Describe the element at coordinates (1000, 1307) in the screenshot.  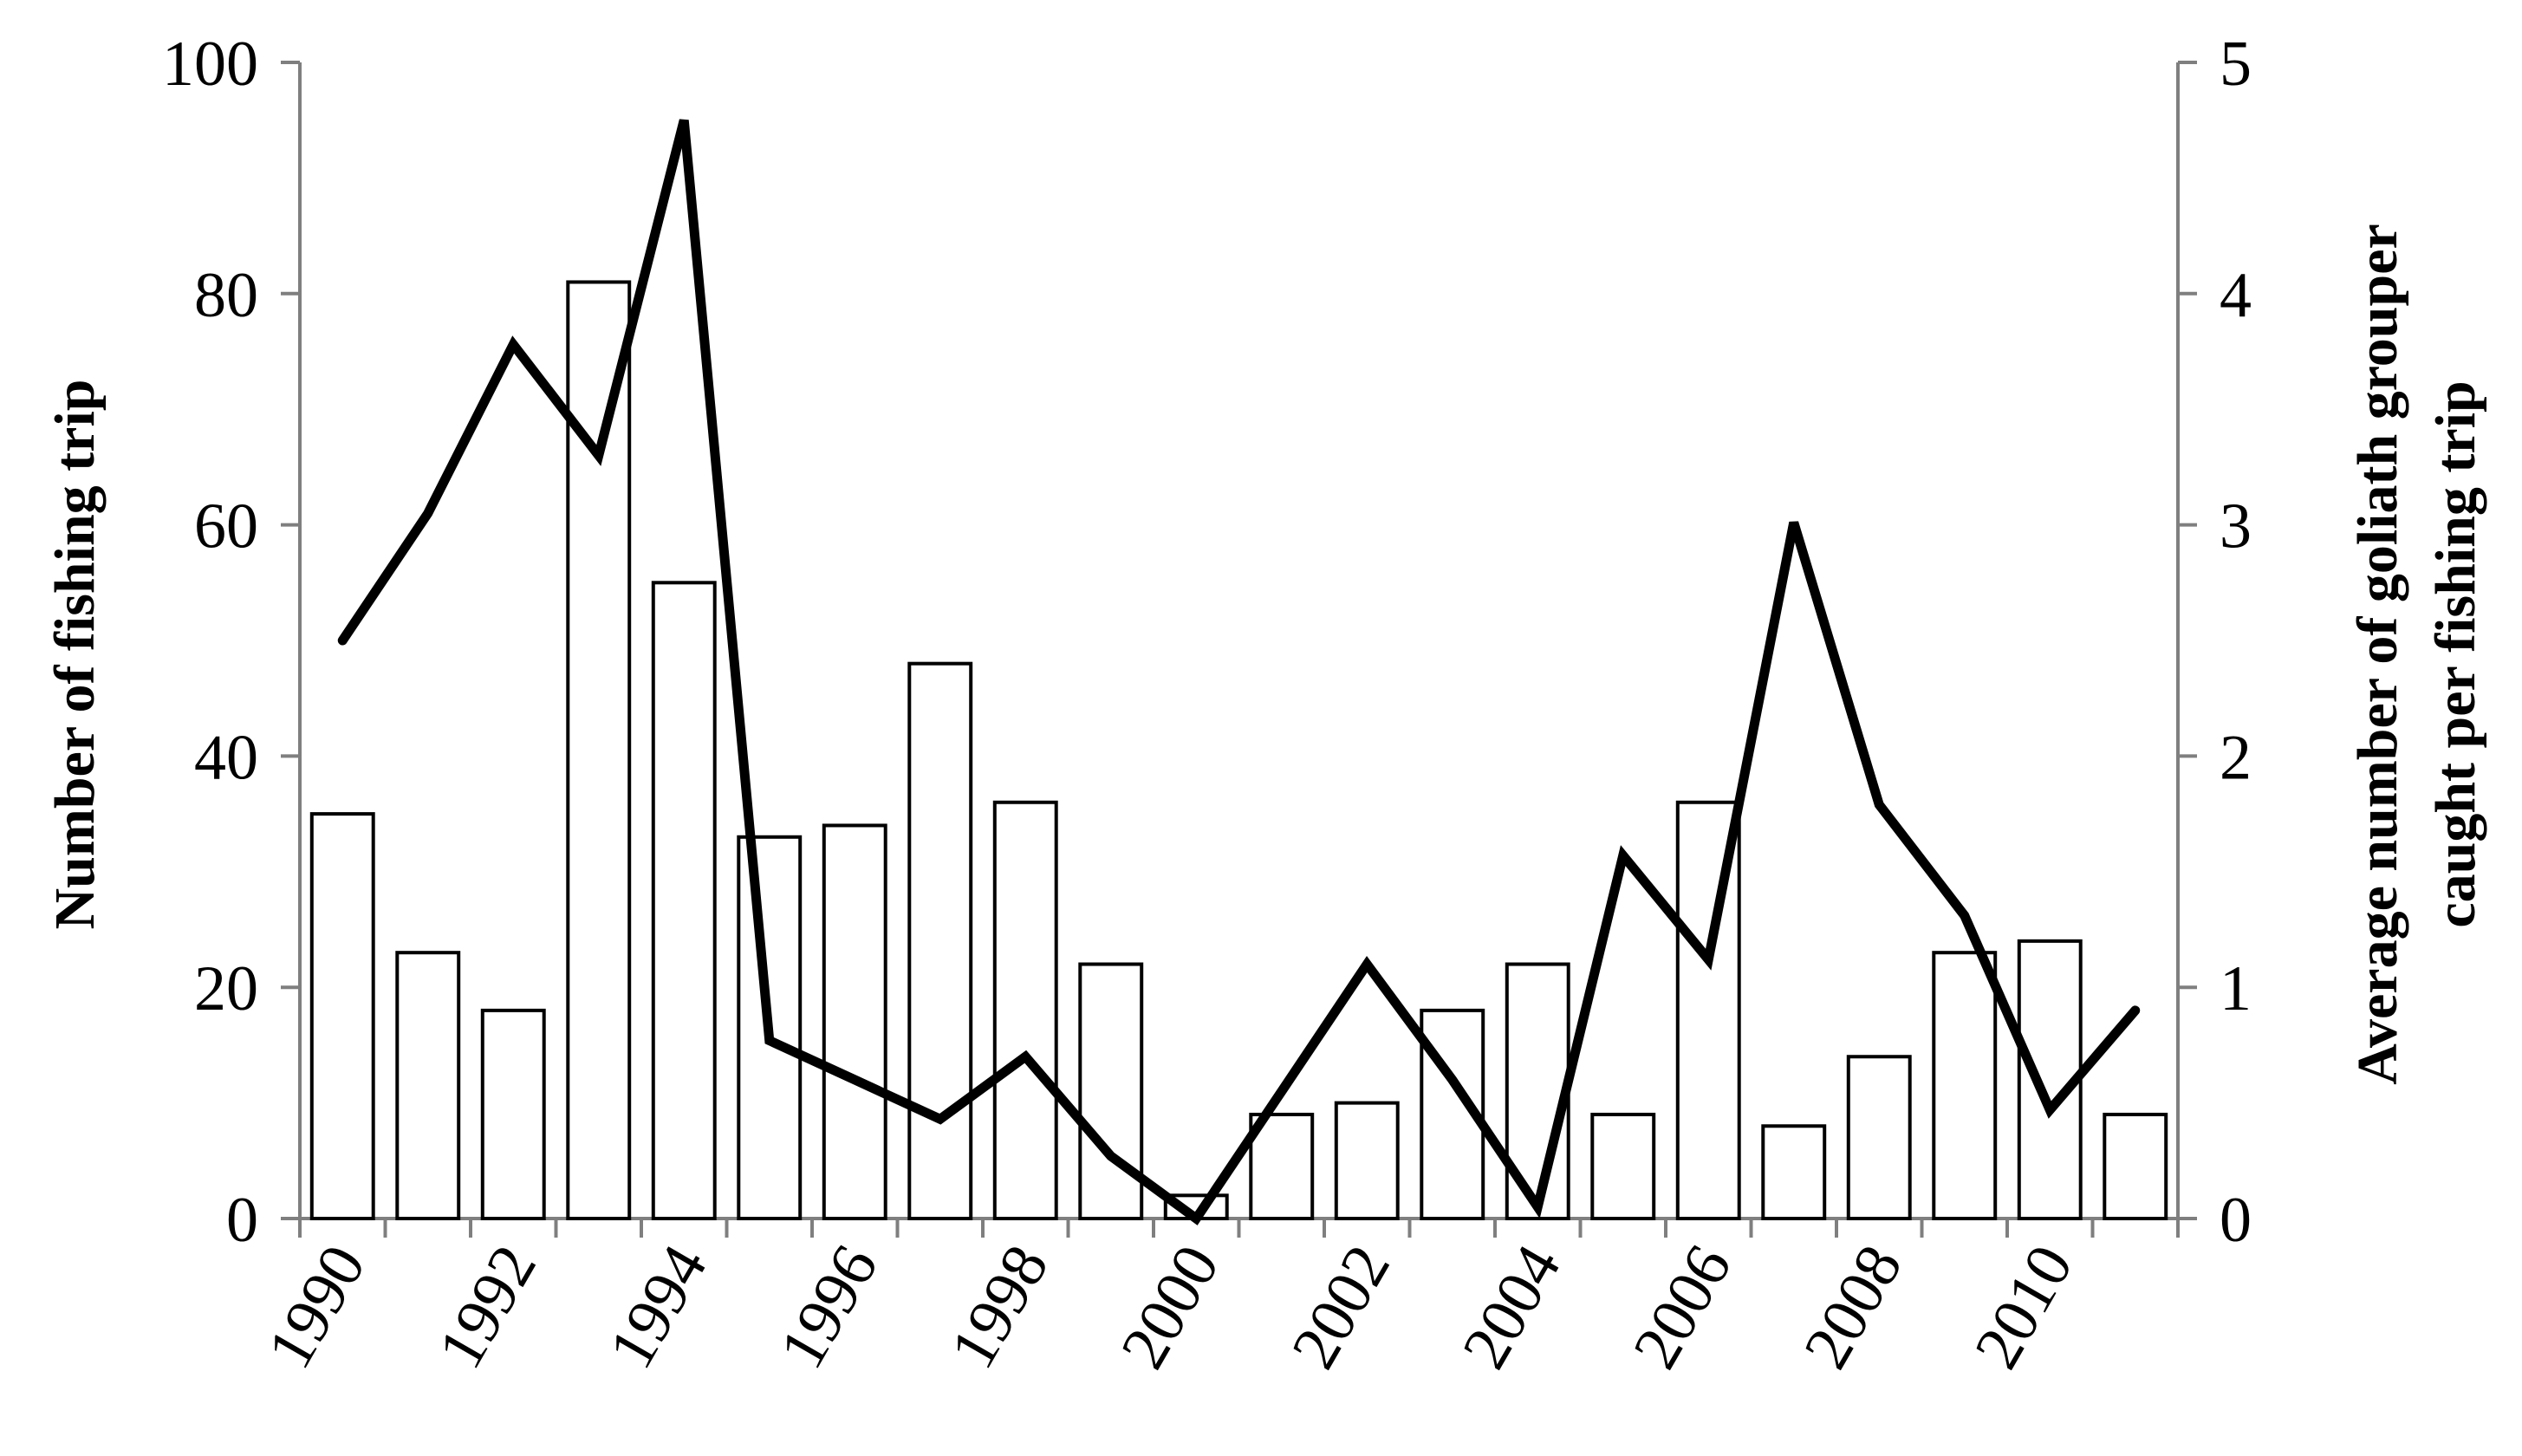
I see `x-tick-label: 1998` at that location.